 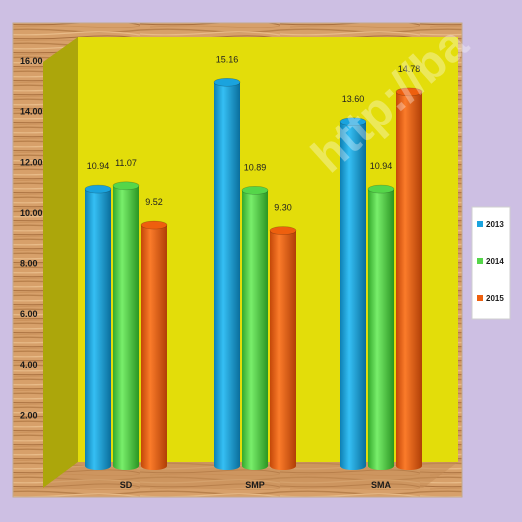 I want to click on y-tick-label: 10.00, so click(x=31, y=213).